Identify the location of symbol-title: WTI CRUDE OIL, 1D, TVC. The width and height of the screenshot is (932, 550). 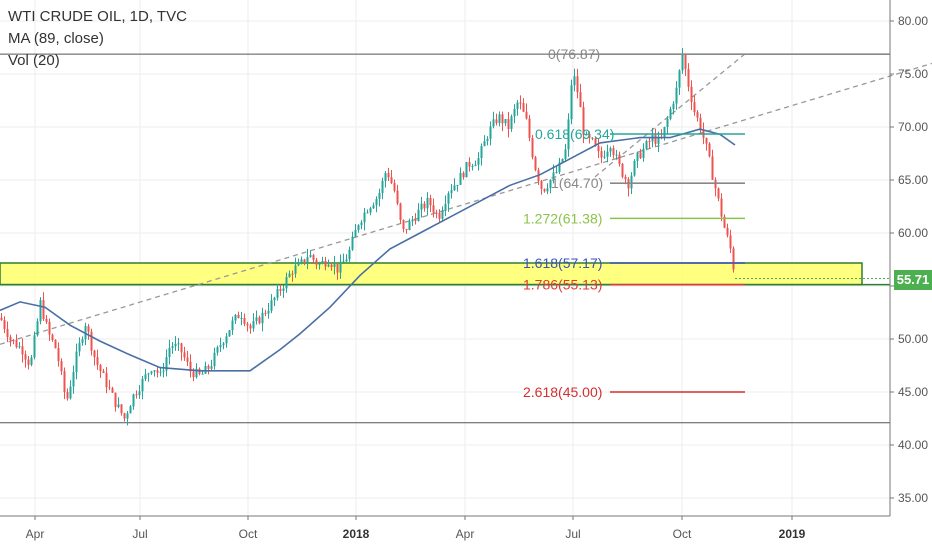
(97, 16).